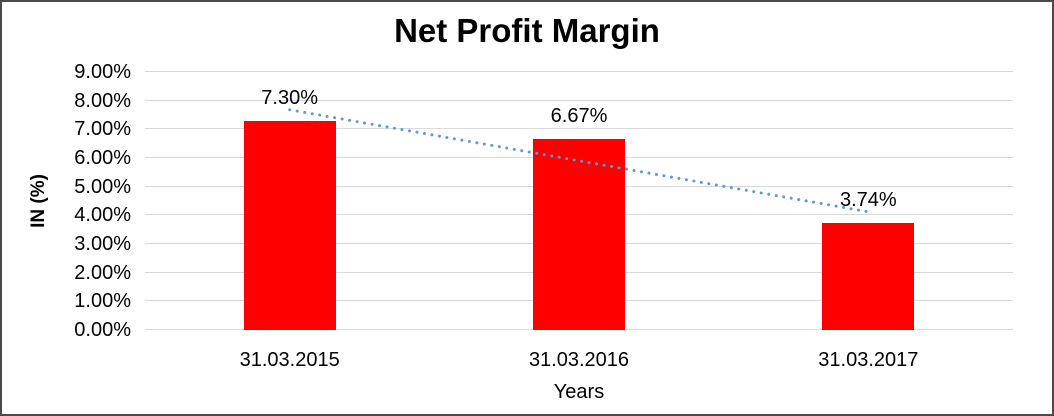 The width and height of the screenshot is (1054, 416). What do you see at coordinates (579, 360) in the screenshot?
I see `x-tick-label: 31.03.2016` at bounding box center [579, 360].